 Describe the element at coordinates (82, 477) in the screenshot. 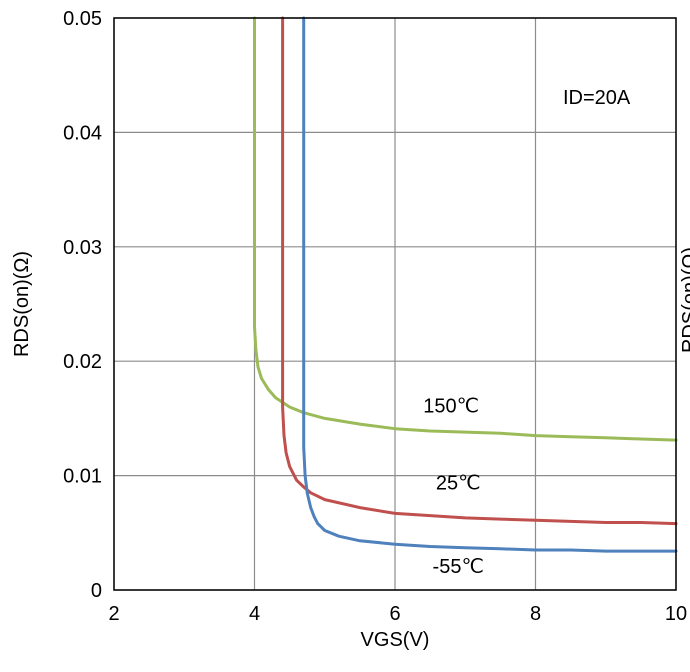

I see `y-tick-label: 0.01` at that location.